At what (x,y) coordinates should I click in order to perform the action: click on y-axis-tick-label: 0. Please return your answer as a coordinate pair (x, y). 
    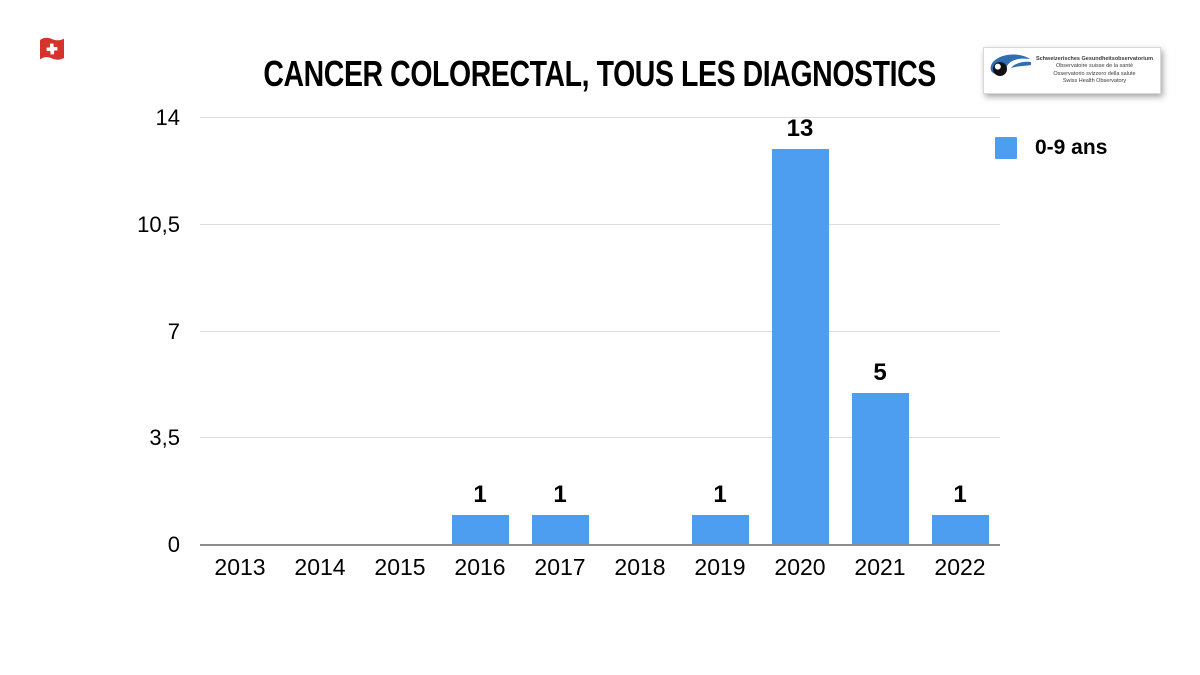
    Looking at the image, I should click on (173, 544).